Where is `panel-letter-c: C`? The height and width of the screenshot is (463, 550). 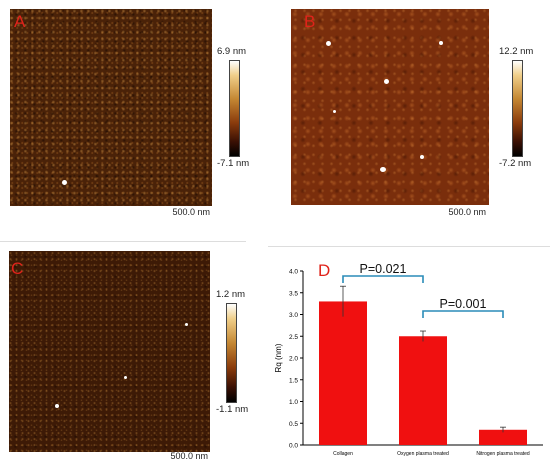
panel-letter-c: C is located at coordinates (17, 268).